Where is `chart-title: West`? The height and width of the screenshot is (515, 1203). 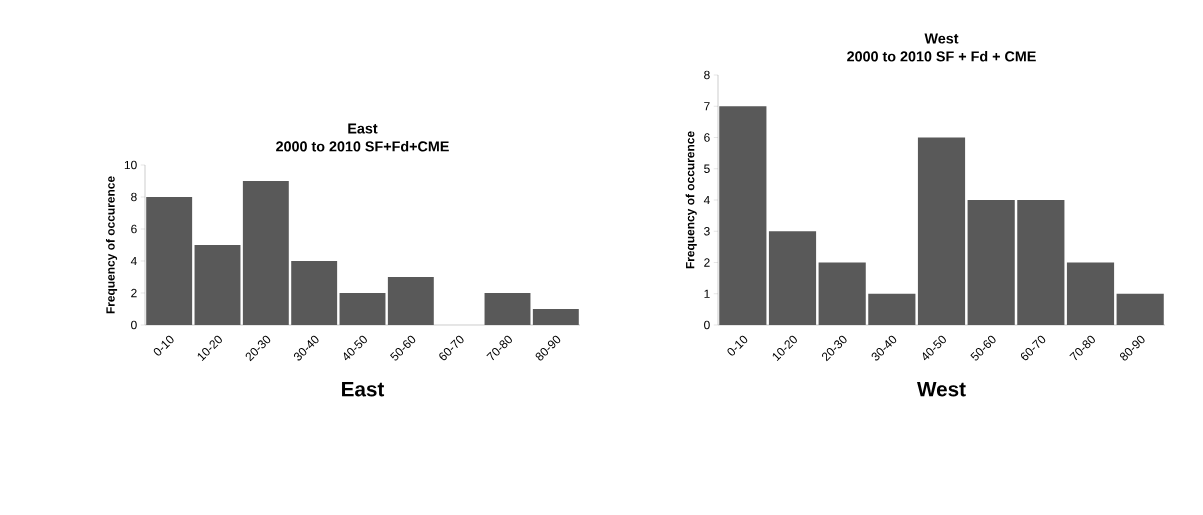
chart-title: West is located at coordinates (941, 38).